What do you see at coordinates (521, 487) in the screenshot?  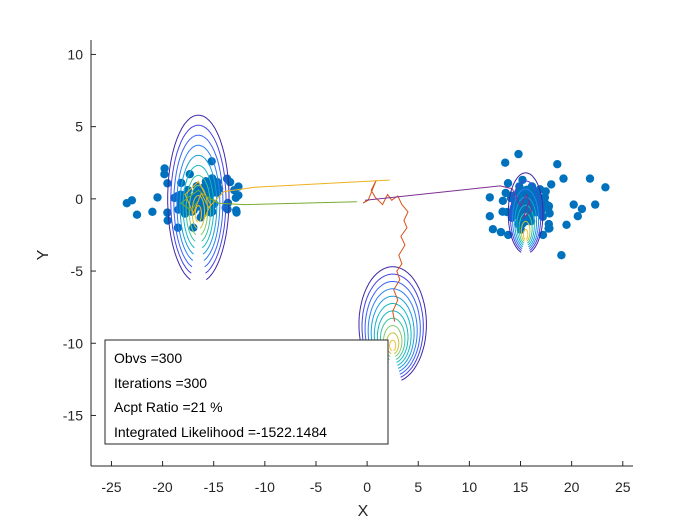 I see `x-tick-label: 15` at bounding box center [521, 487].